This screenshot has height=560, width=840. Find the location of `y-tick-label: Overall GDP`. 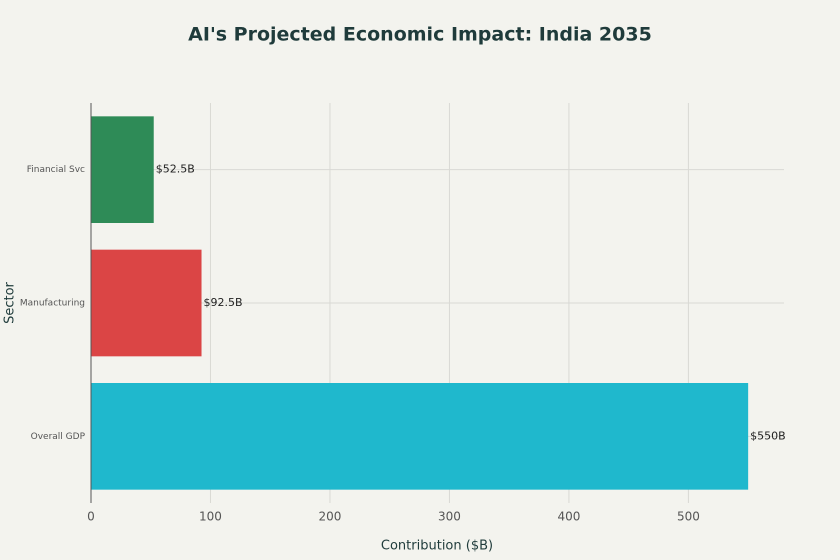

y-tick-label: Overall GDP is located at coordinates (58, 437).